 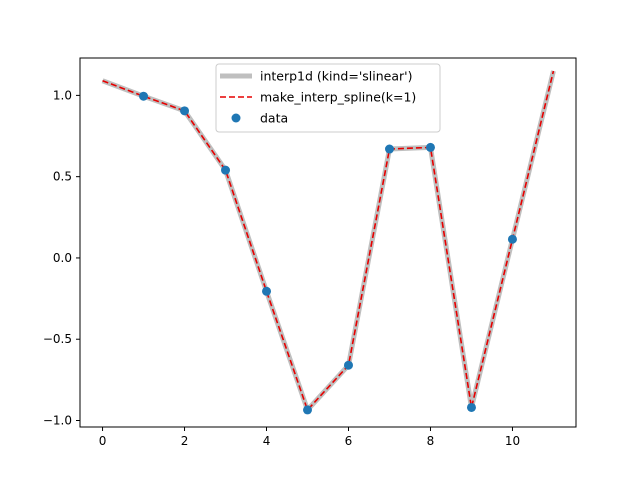 I want to click on x-tick-label: 0, so click(x=103, y=441).